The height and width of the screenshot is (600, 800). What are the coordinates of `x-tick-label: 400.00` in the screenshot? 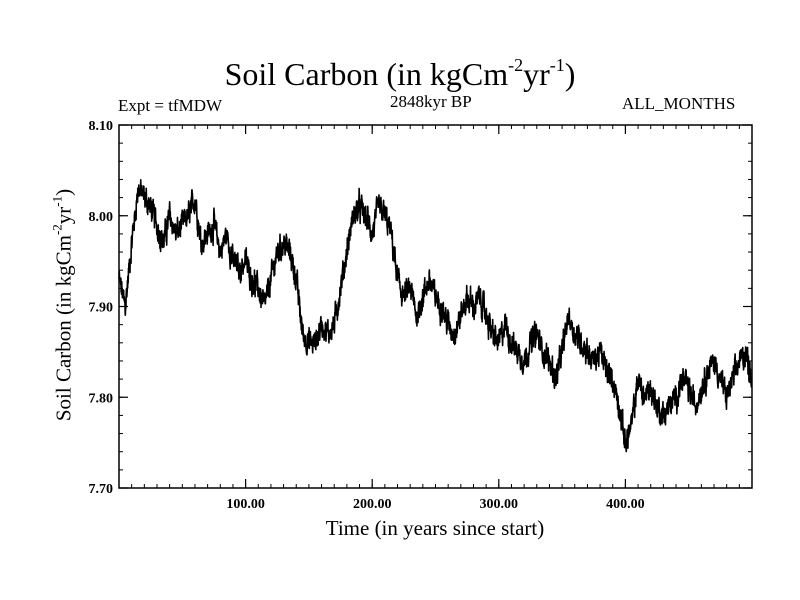 It's located at (625, 504).